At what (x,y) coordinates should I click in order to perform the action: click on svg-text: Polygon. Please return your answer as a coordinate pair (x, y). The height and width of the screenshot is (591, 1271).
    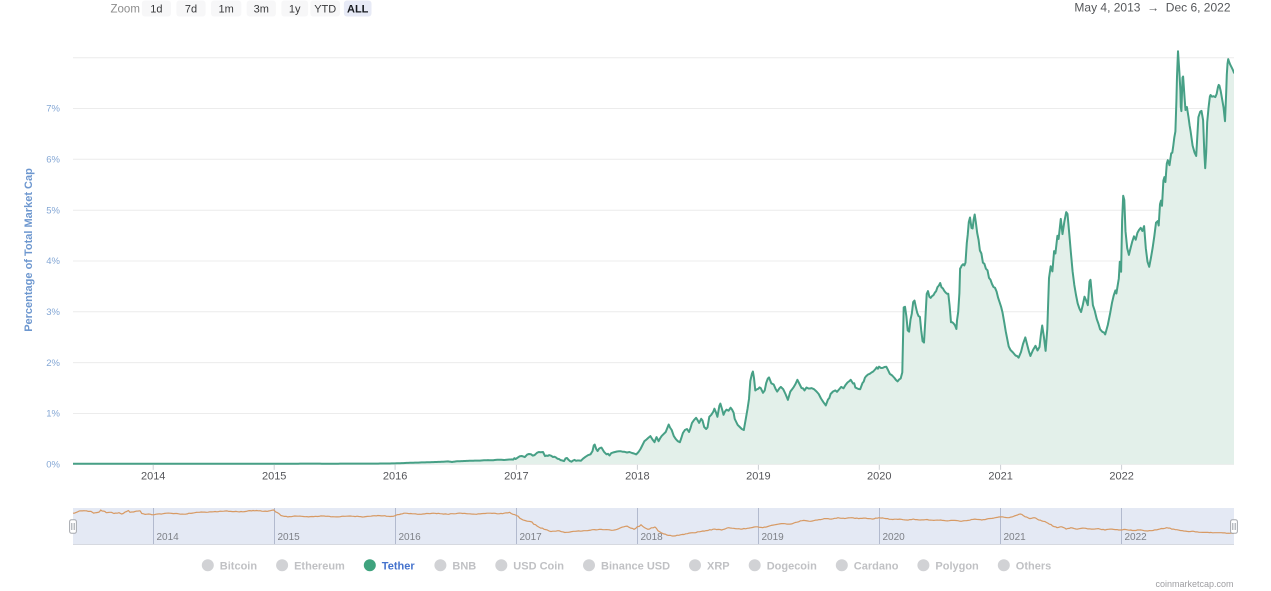
    Looking at the image, I should click on (957, 566).